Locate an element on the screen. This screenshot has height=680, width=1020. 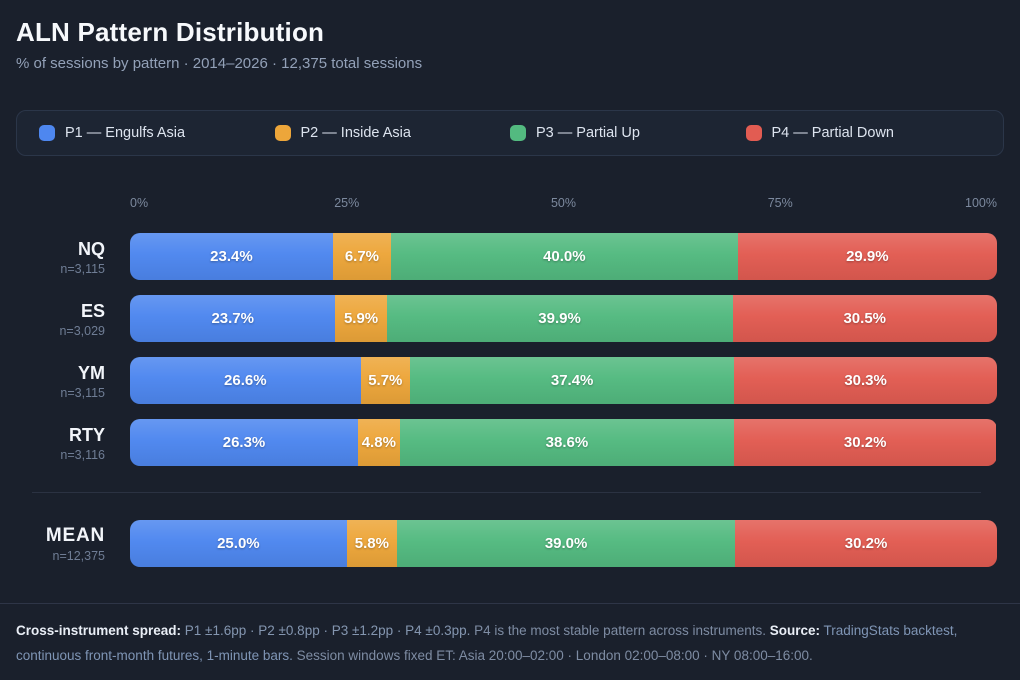
bar-segment-p2: 5.7% is located at coordinates (385, 380).